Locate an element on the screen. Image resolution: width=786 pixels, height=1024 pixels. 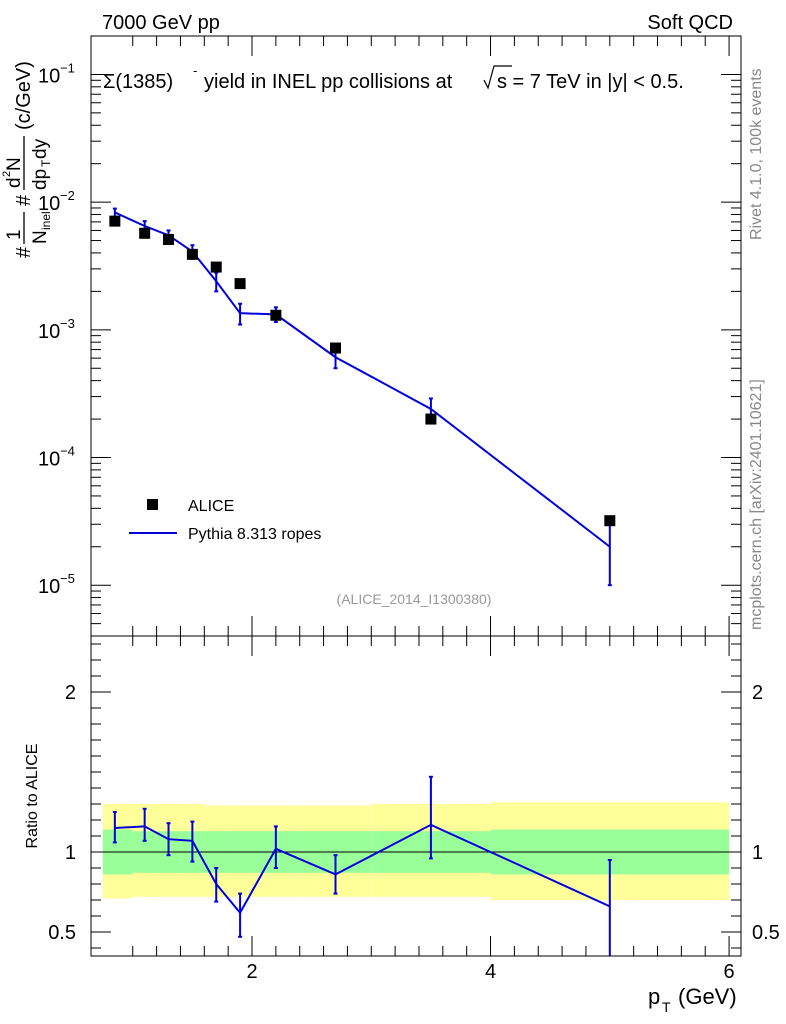
main-ytick-label: 10 −4 is located at coordinates (56, 457).